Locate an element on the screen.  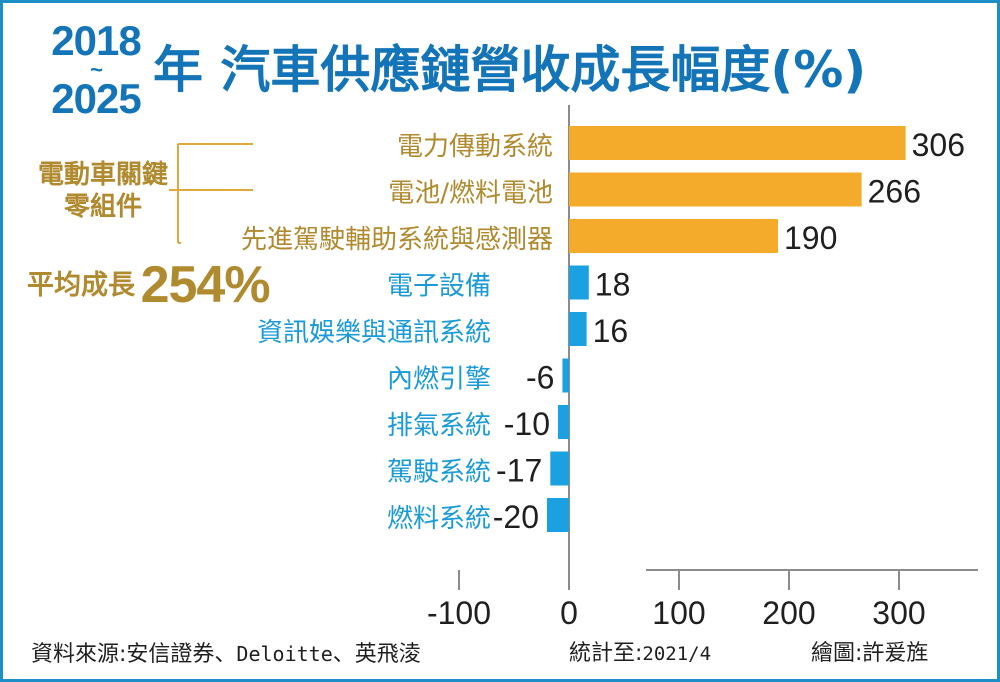
source-deloitte: Deloitte is located at coordinates (284, 654).